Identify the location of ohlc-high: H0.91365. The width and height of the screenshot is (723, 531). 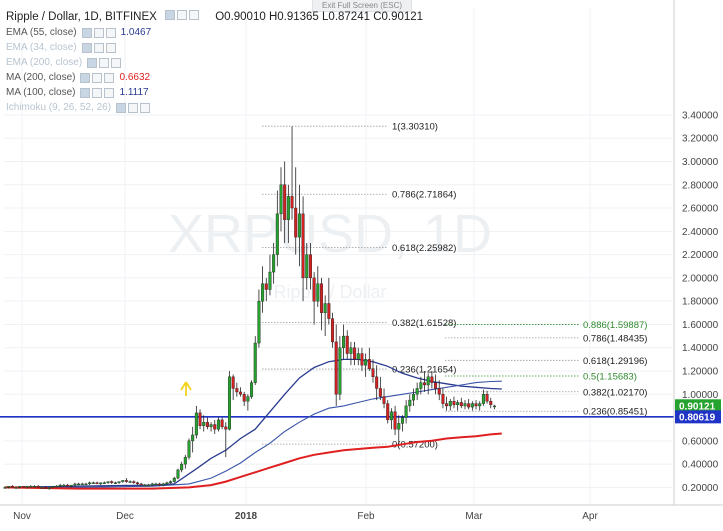
(293, 17).